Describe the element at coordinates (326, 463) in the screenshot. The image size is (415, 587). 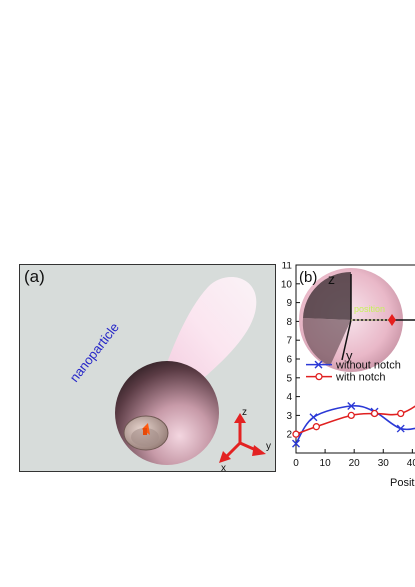
I see `x-tick-label-10: 10` at that location.